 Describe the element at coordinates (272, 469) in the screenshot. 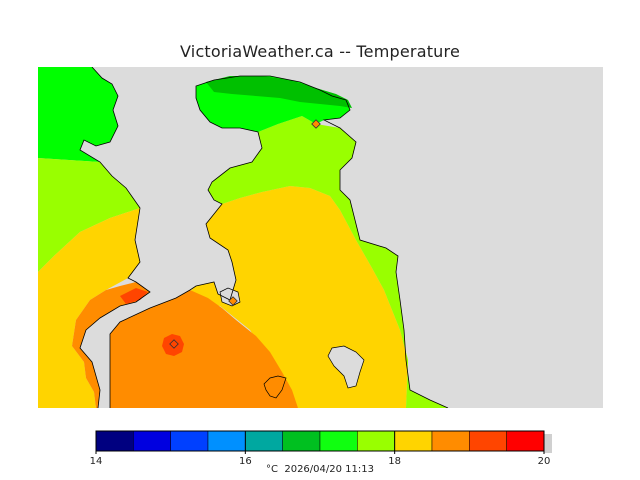

I see `legend-unit: °C` at that location.